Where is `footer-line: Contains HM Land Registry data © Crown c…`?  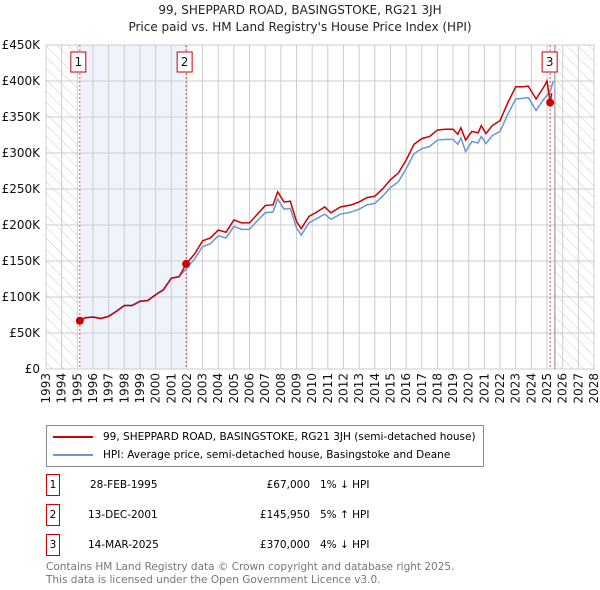
footer-line: Contains HM Land Registry data © Crown c… is located at coordinates (250, 567).